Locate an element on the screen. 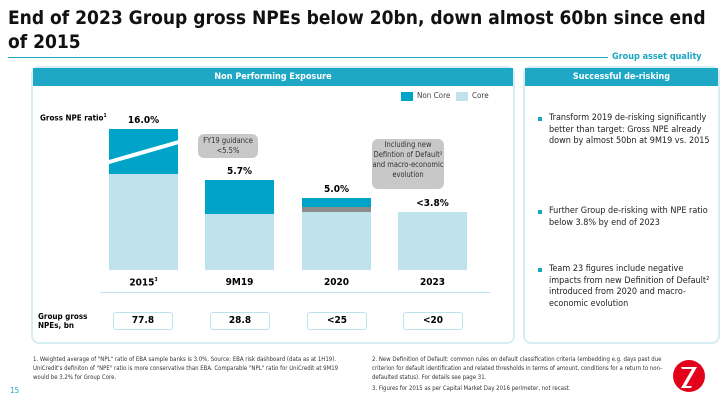  npe-panel-header: Non Performing Exposure is located at coordinates (273, 77).